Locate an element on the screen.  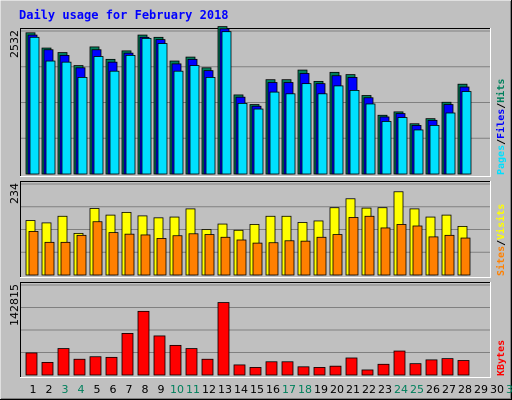
legend-entry: Files is located at coordinates (501, 124).